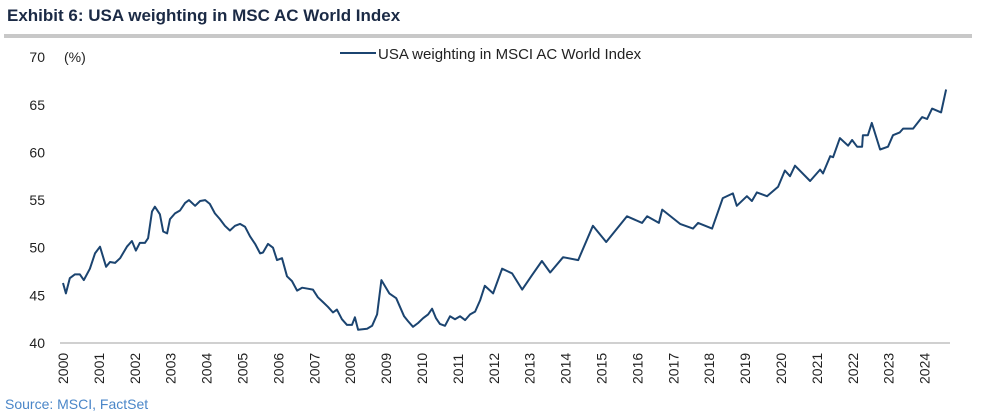  What do you see at coordinates (314, 368) in the screenshot?
I see `x-tick-label: 2007` at bounding box center [314, 368].